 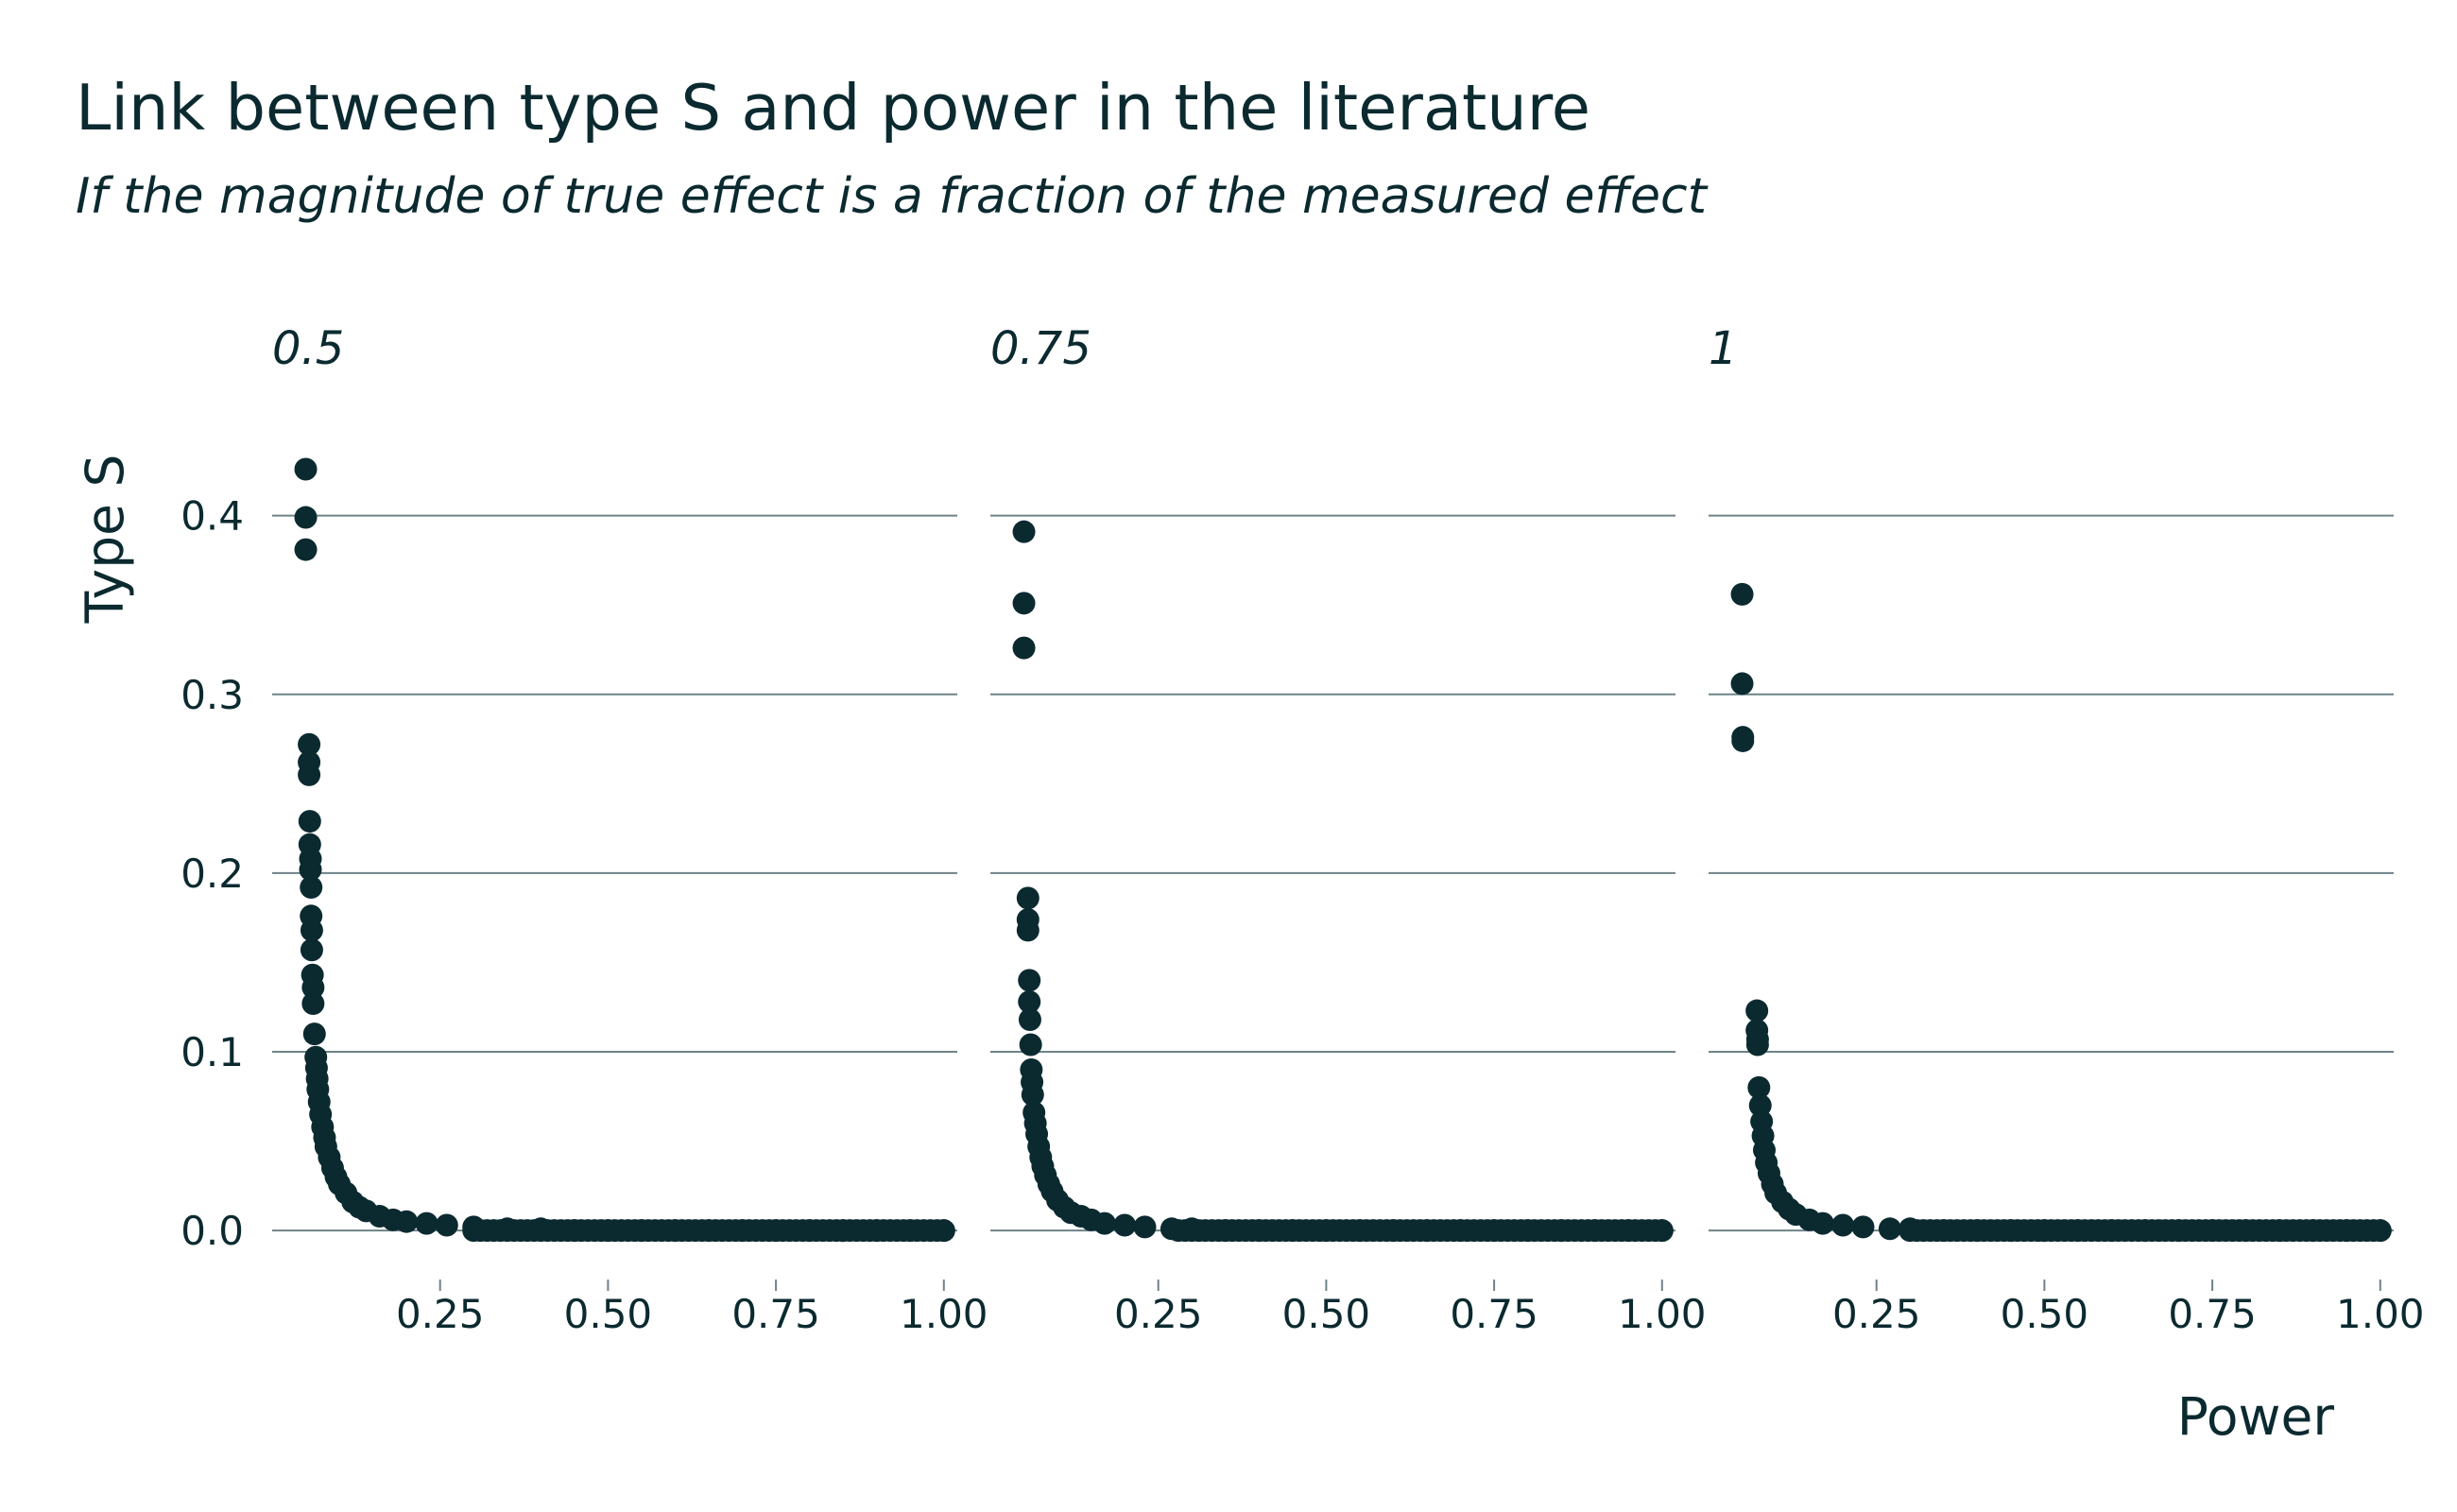 I want to click on x-axis-title: Power, so click(x=2256, y=1416).